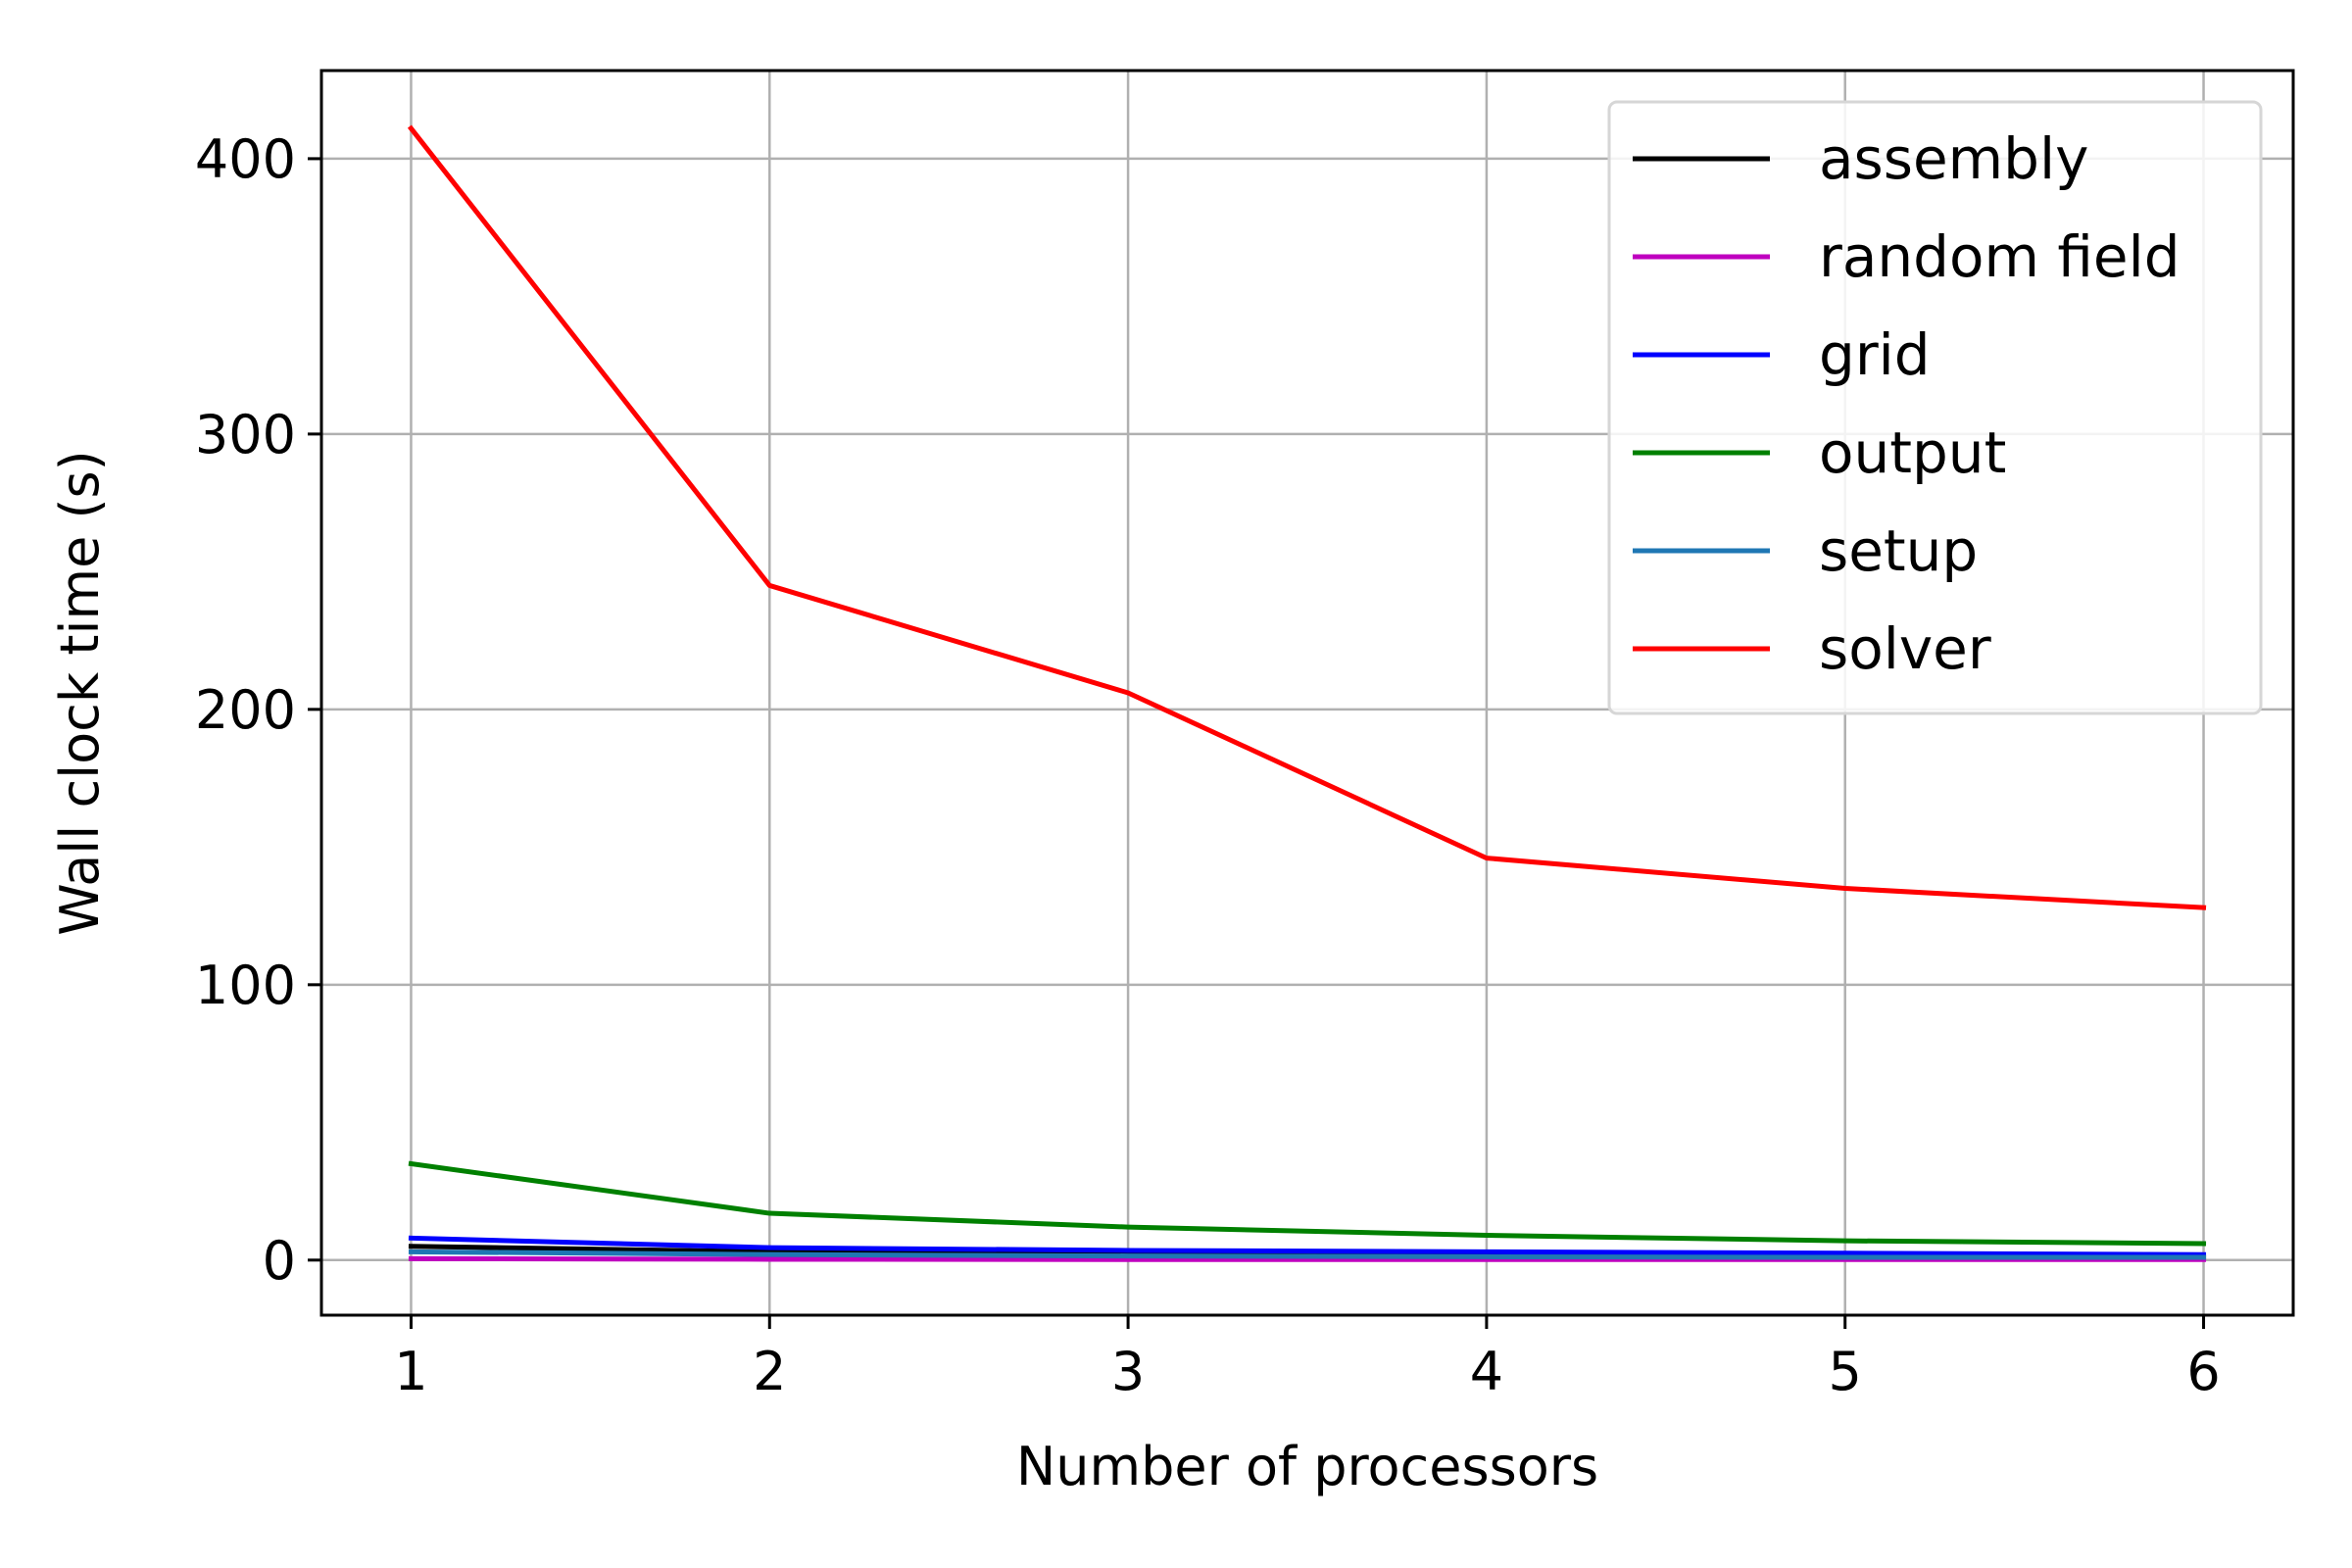 Image resolution: width=2352 pixels, height=1568 pixels. Describe the element at coordinates (1953, 158) in the screenshot. I see `legend-label: assembly` at that location.